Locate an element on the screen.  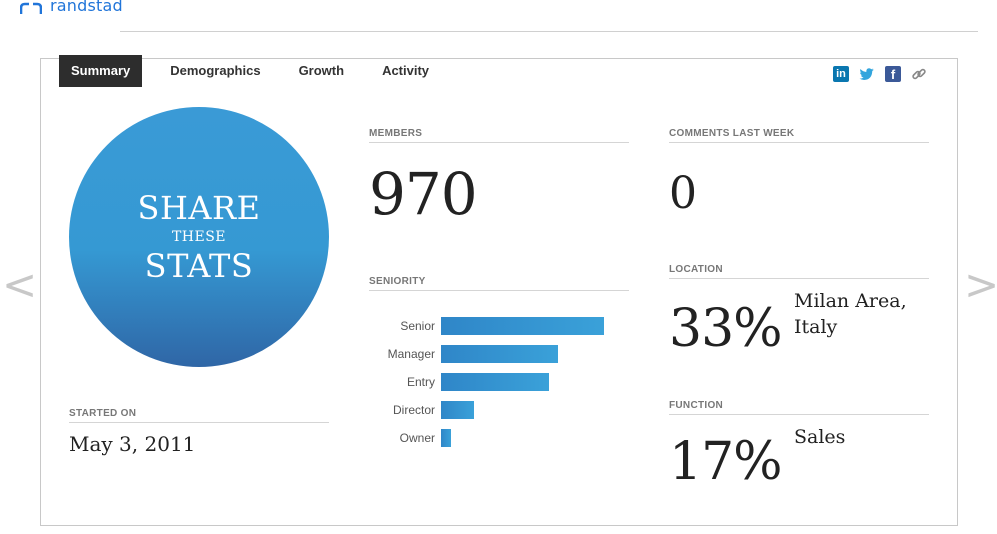
tab-growth: Growth is located at coordinates (321, 70).